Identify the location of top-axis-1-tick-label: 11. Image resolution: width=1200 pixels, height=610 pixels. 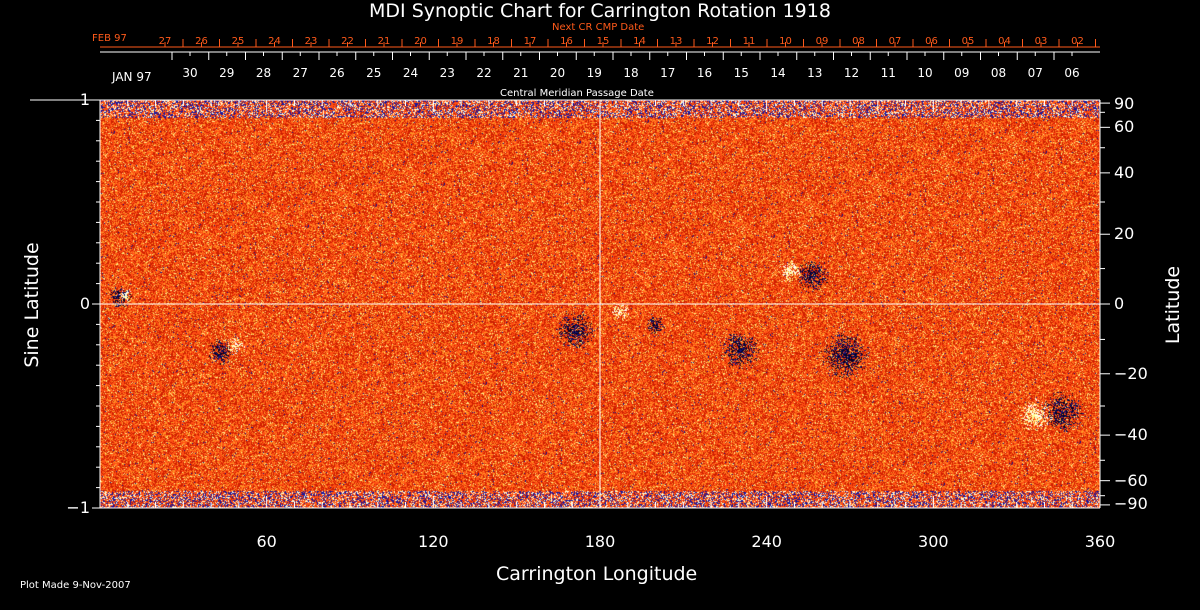
(749, 41).